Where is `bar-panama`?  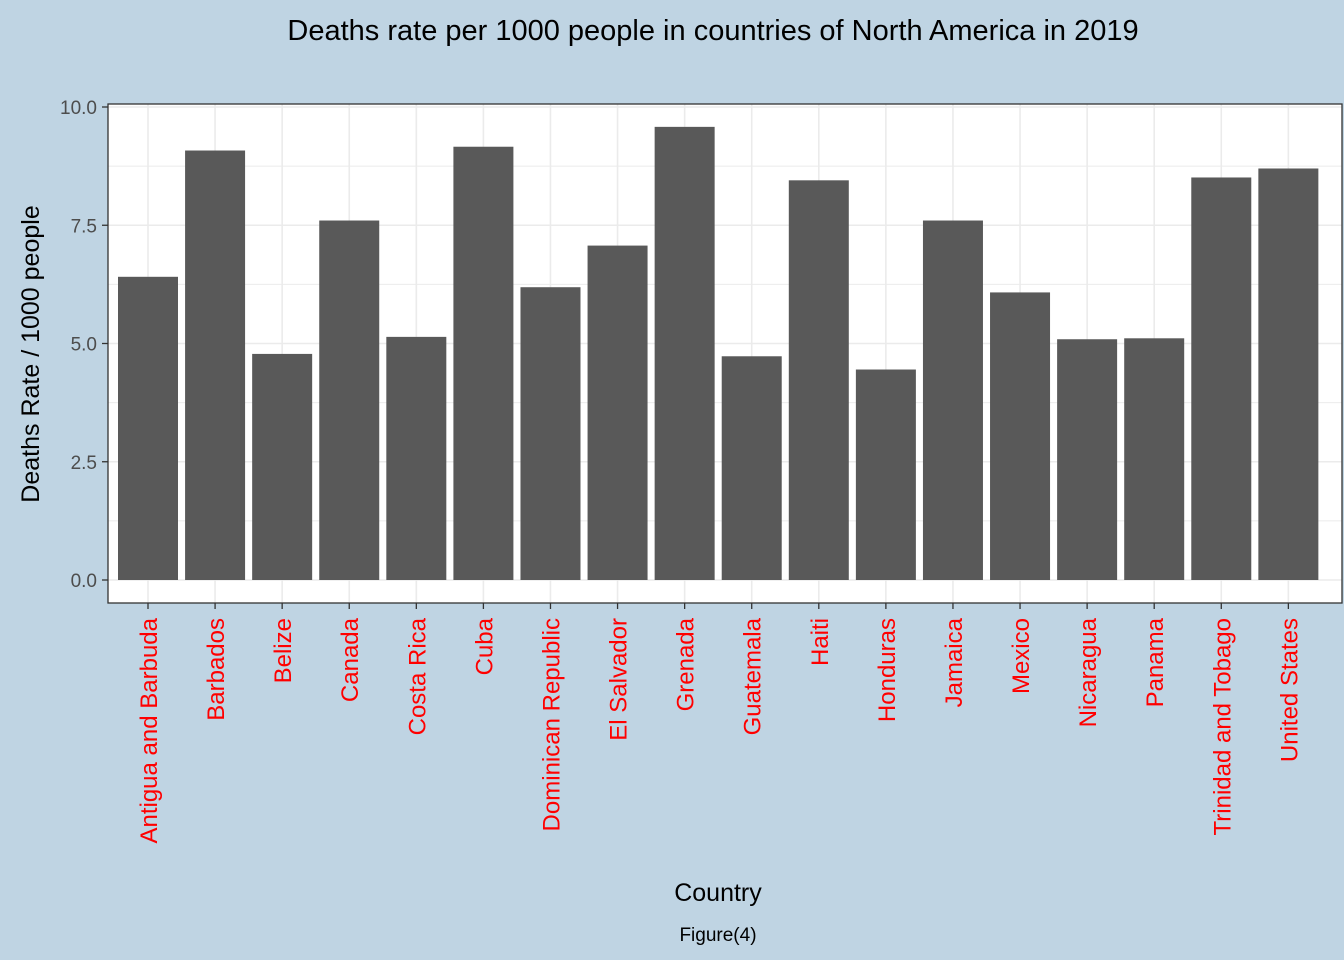
bar-panama is located at coordinates (1154, 459).